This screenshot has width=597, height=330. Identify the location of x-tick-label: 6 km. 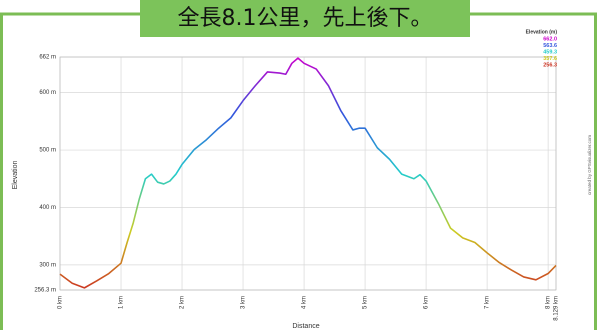
(427, 302).